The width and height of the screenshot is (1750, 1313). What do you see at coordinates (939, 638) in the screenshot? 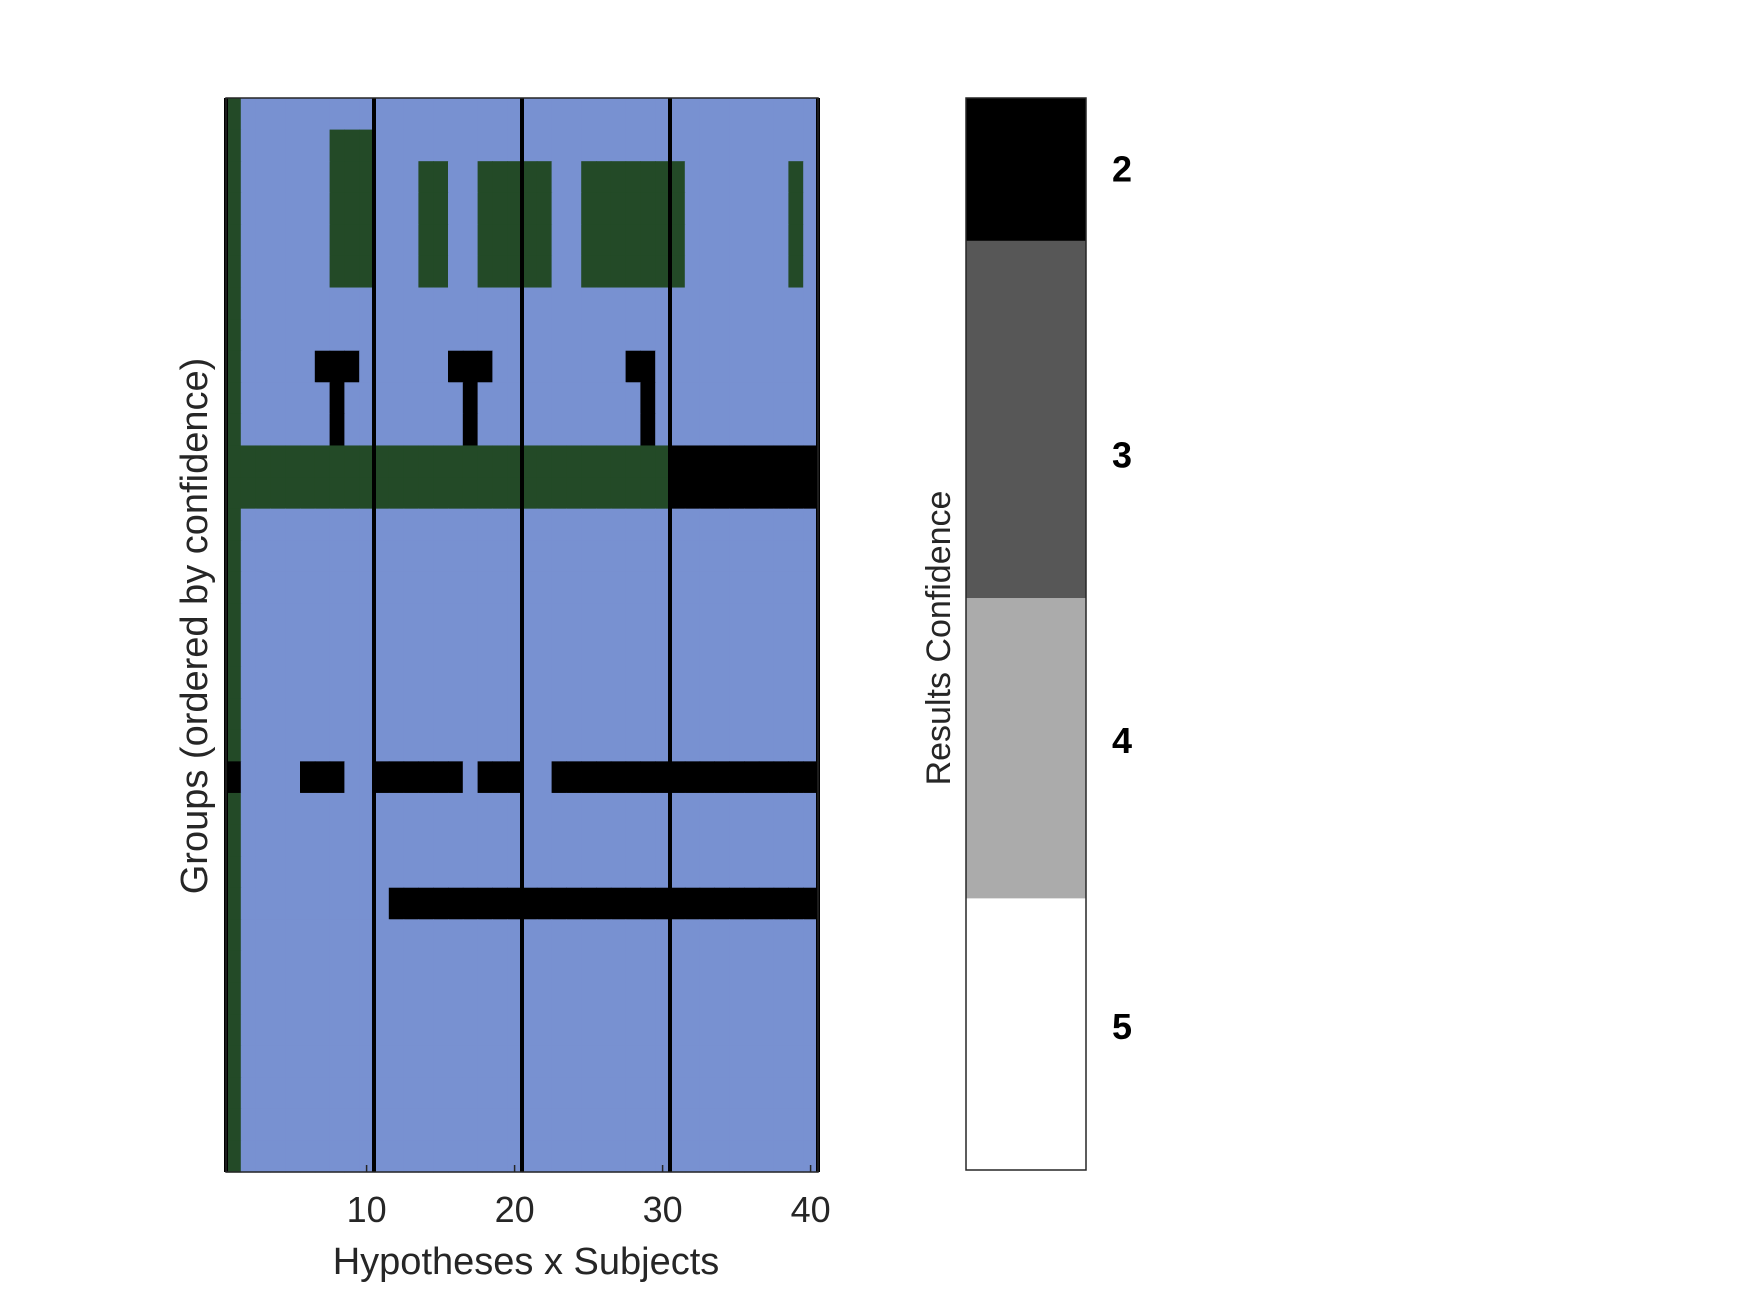
I see `colorbar-title: Results Confidence` at bounding box center [939, 638].